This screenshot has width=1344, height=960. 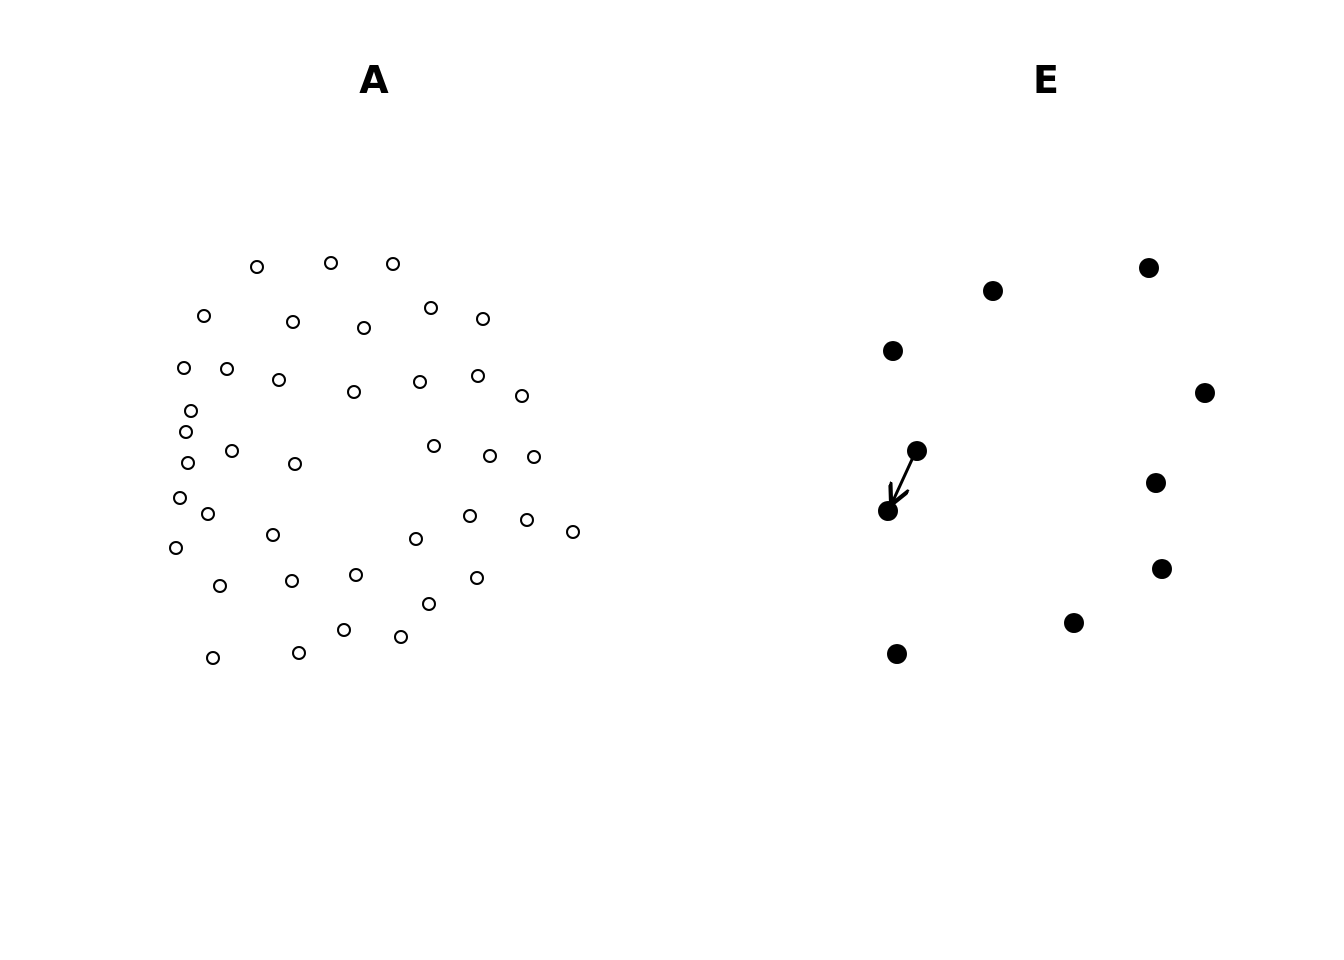 What do you see at coordinates (374, 460) in the screenshot?
I see `panel-a-dots` at bounding box center [374, 460].